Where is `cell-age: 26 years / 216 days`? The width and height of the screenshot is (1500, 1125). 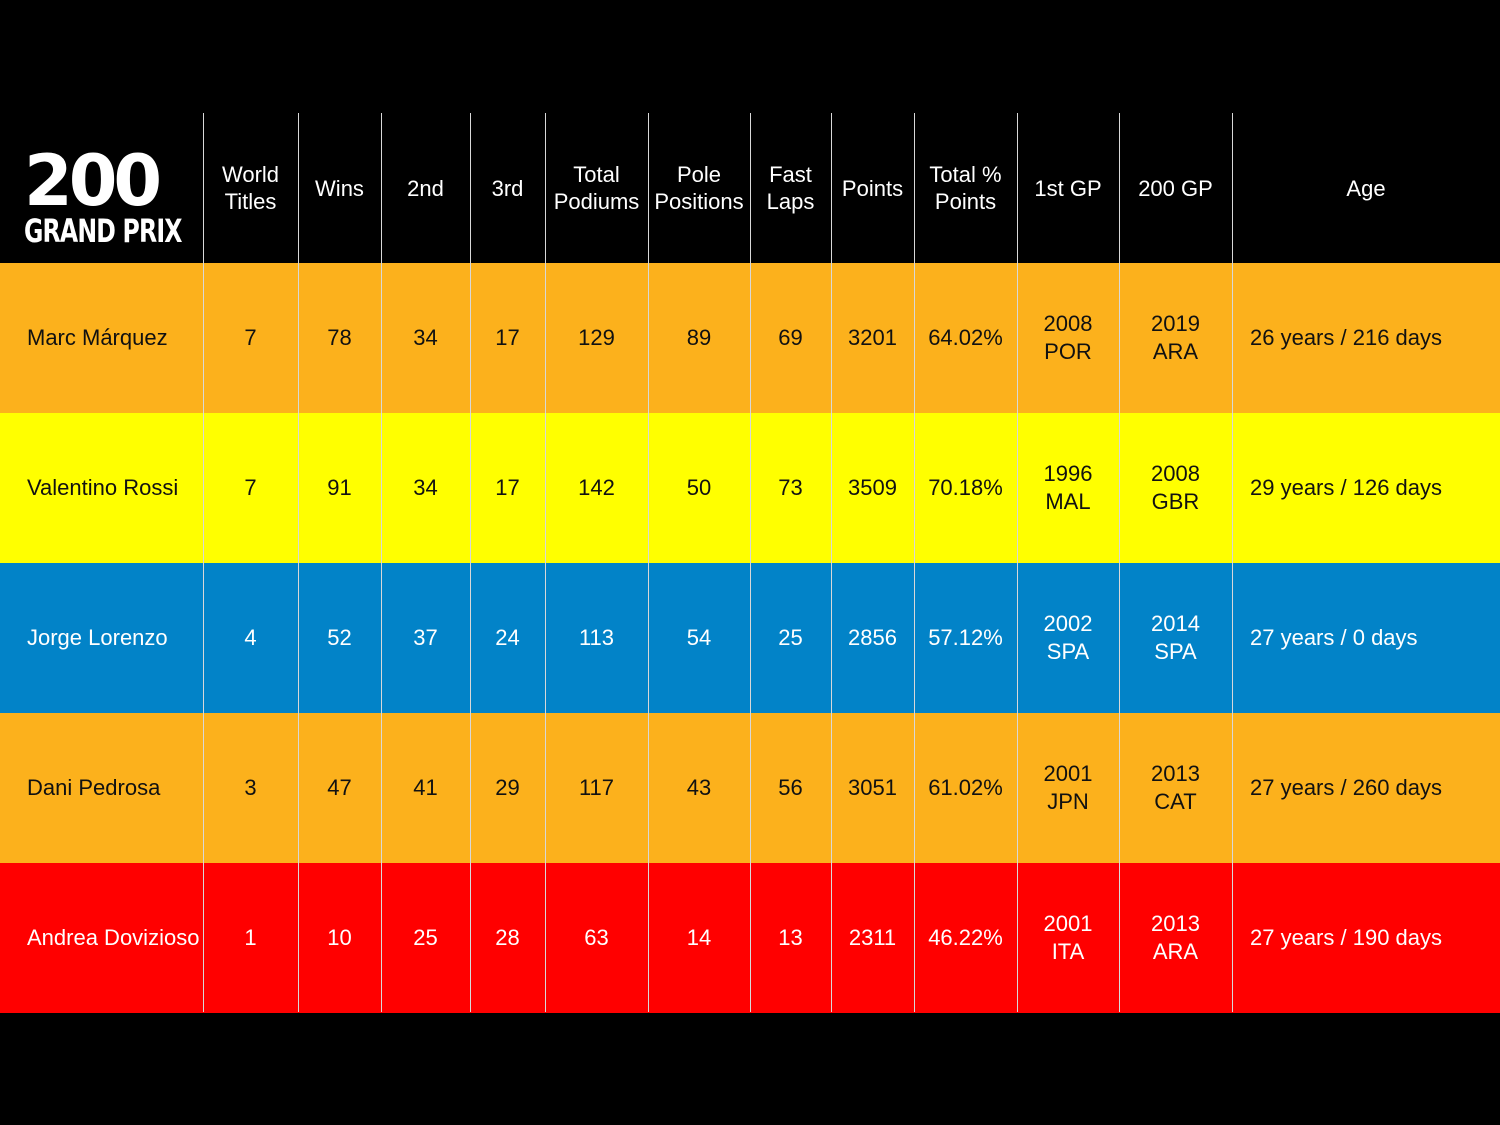 cell-age: 26 years / 216 days is located at coordinates (1346, 337).